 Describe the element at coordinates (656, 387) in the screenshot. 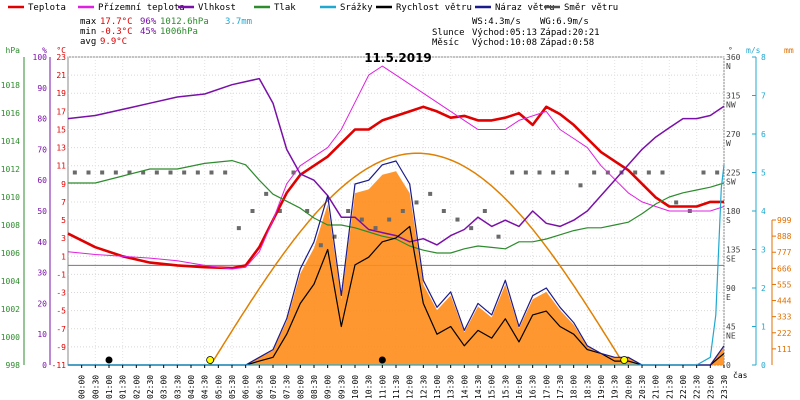

I see `time-tick-label: 21:00` at that location.